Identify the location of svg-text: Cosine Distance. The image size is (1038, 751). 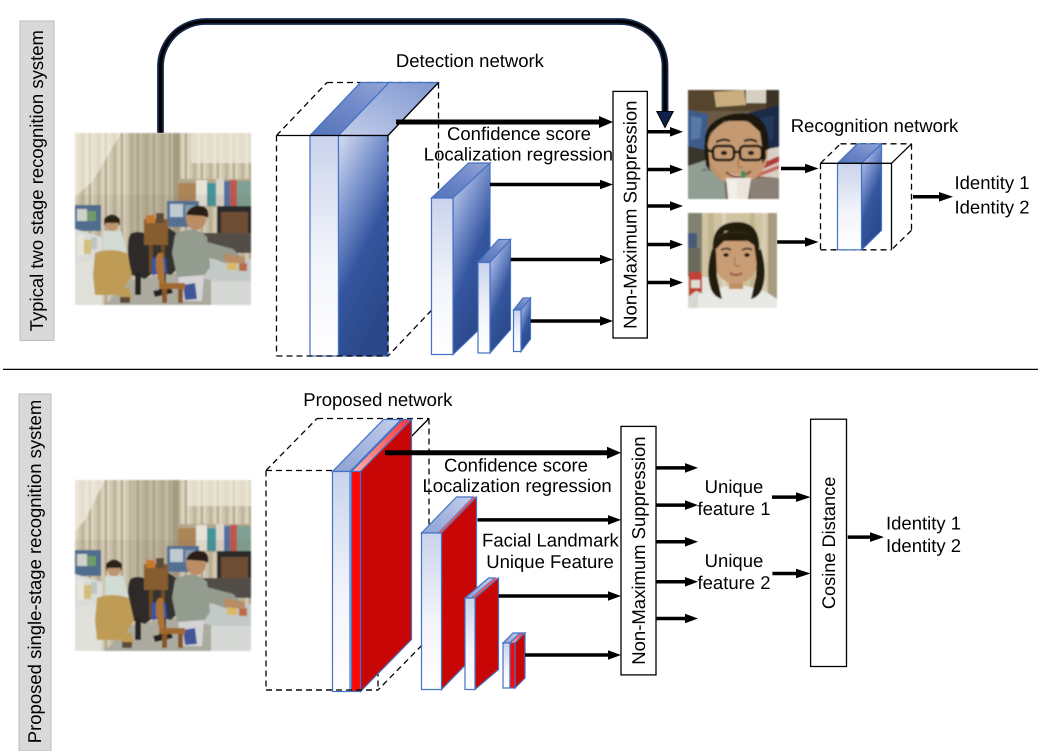
(829, 543).